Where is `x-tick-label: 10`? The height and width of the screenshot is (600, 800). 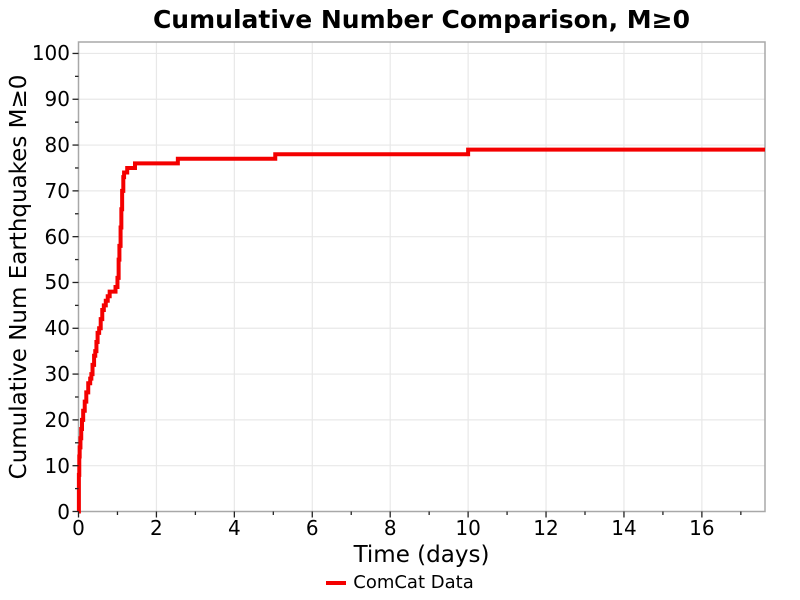
x-tick-label: 10 is located at coordinates (468, 528).